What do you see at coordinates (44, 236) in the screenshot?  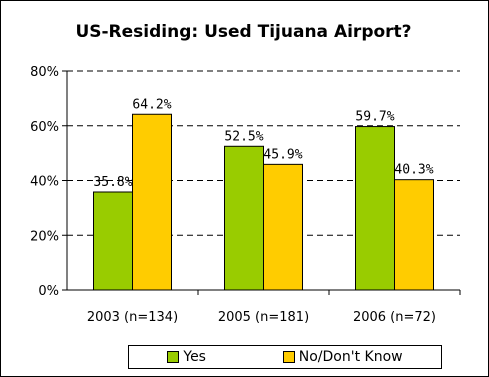 I see `y-tick-label: 20%` at bounding box center [44, 236].